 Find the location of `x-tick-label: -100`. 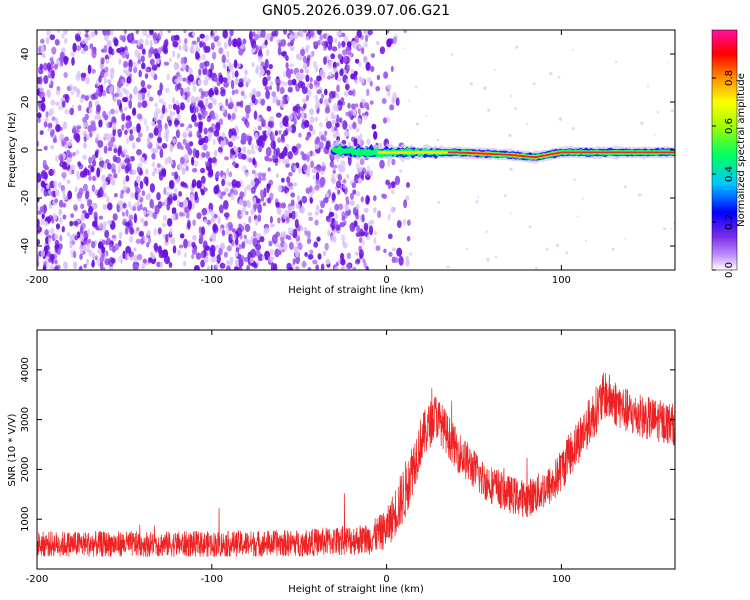

x-tick-label: -100 is located at coordinates (211, 579).